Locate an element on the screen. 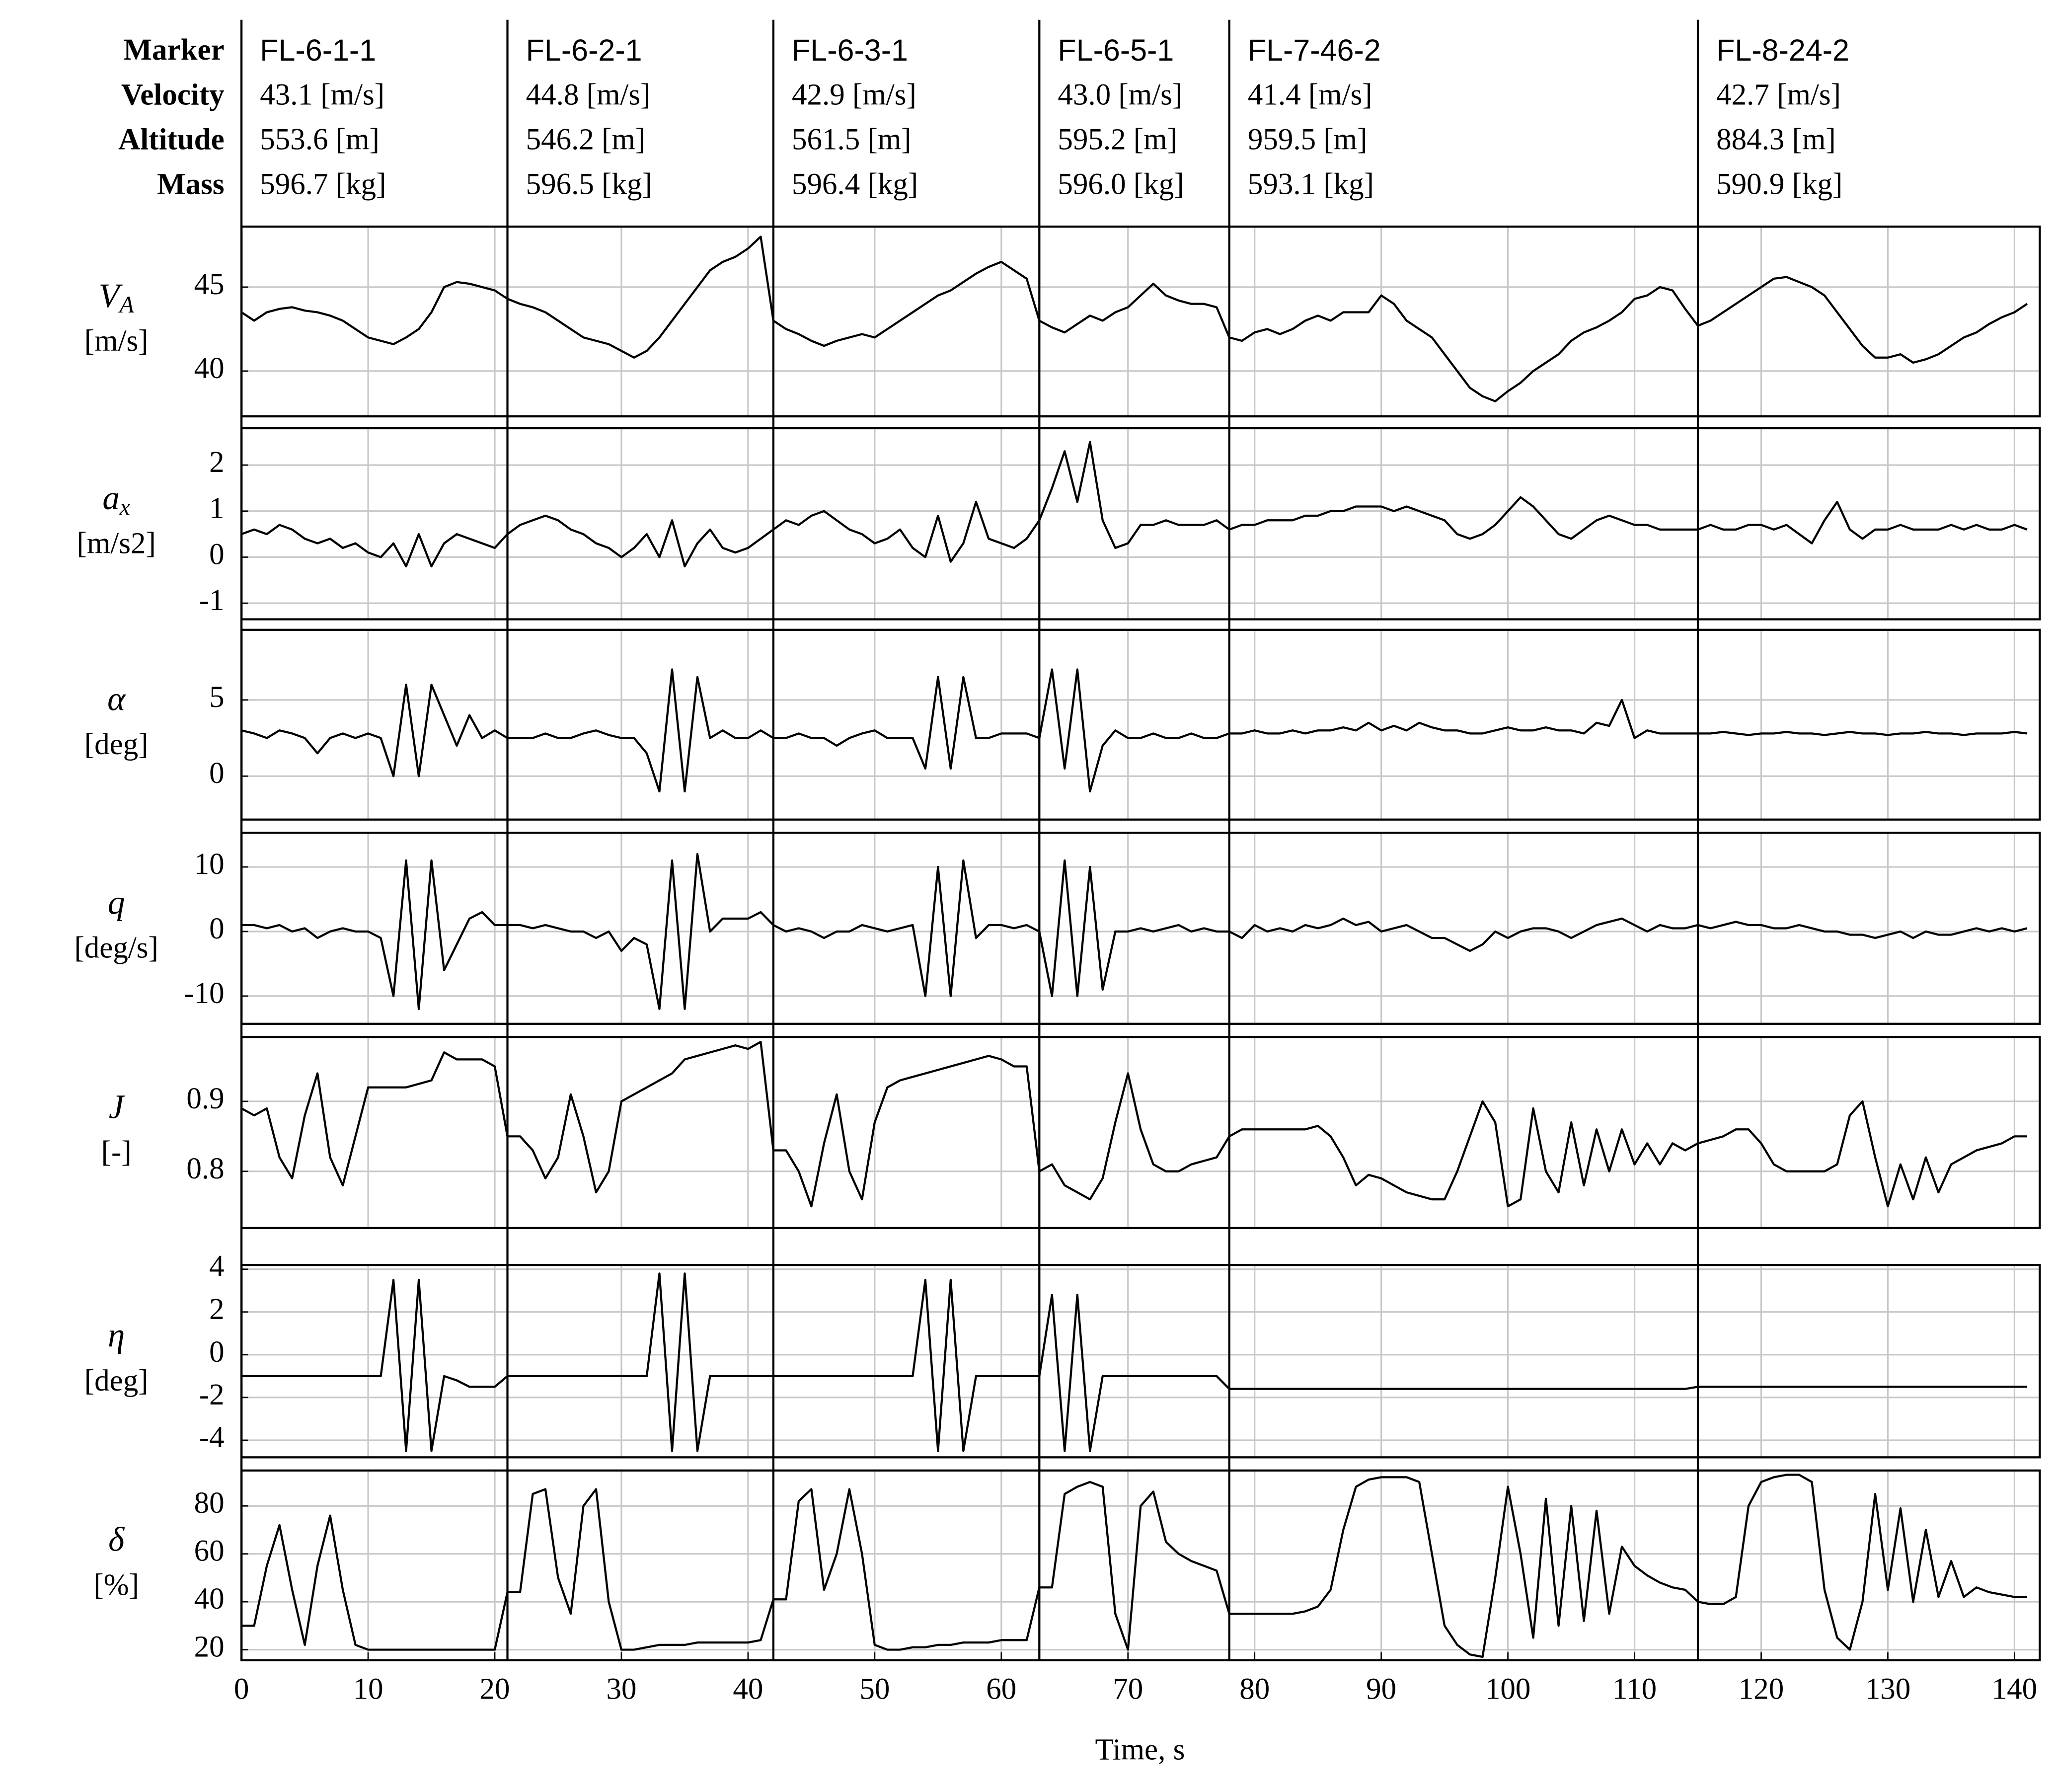 This screenshot has width=2056, height=1792. y-symbol-main: η is located at coordinates (116, 1335).